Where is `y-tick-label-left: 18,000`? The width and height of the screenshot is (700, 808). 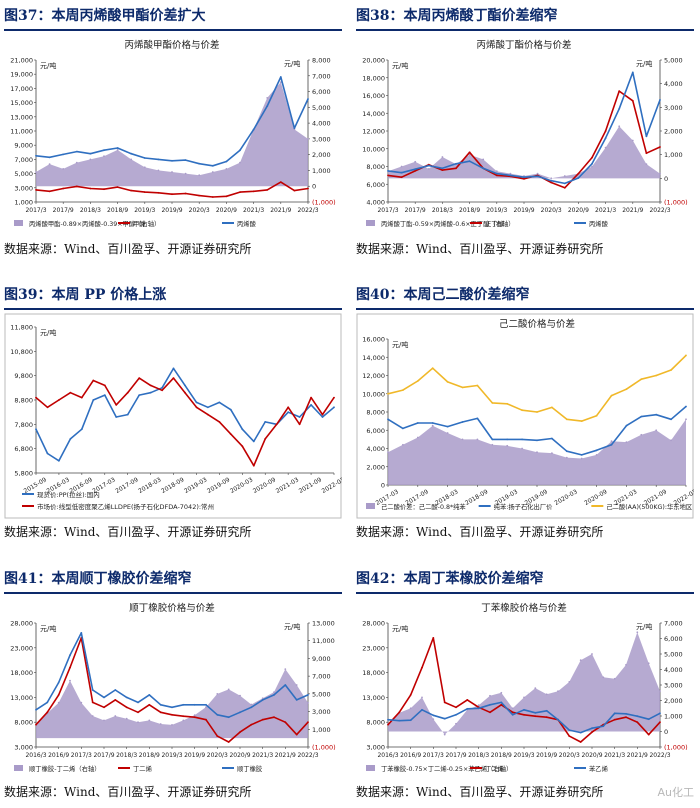
y-tick-label-left: 18,000 is located at coordinates (21, 673).